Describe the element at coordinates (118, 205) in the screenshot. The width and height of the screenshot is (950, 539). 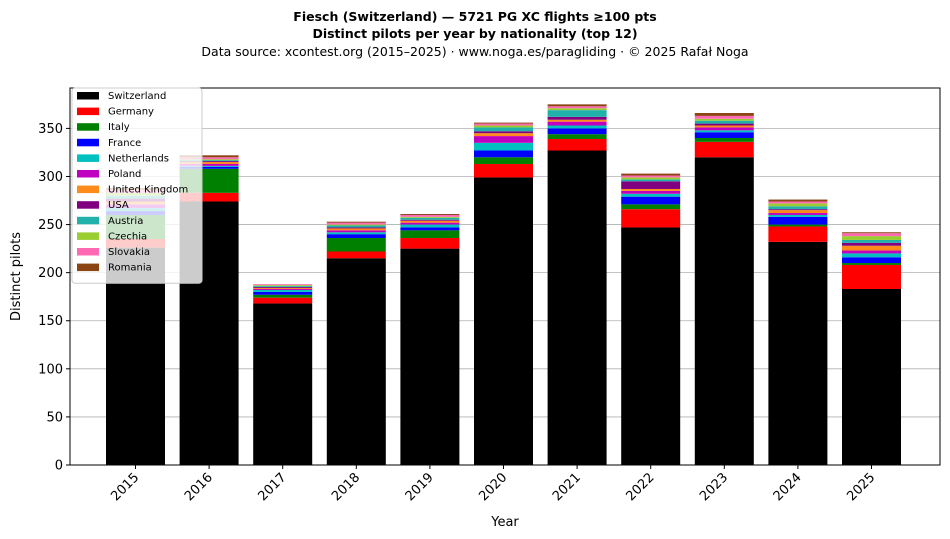
I see `legend-label: USA` at that location.